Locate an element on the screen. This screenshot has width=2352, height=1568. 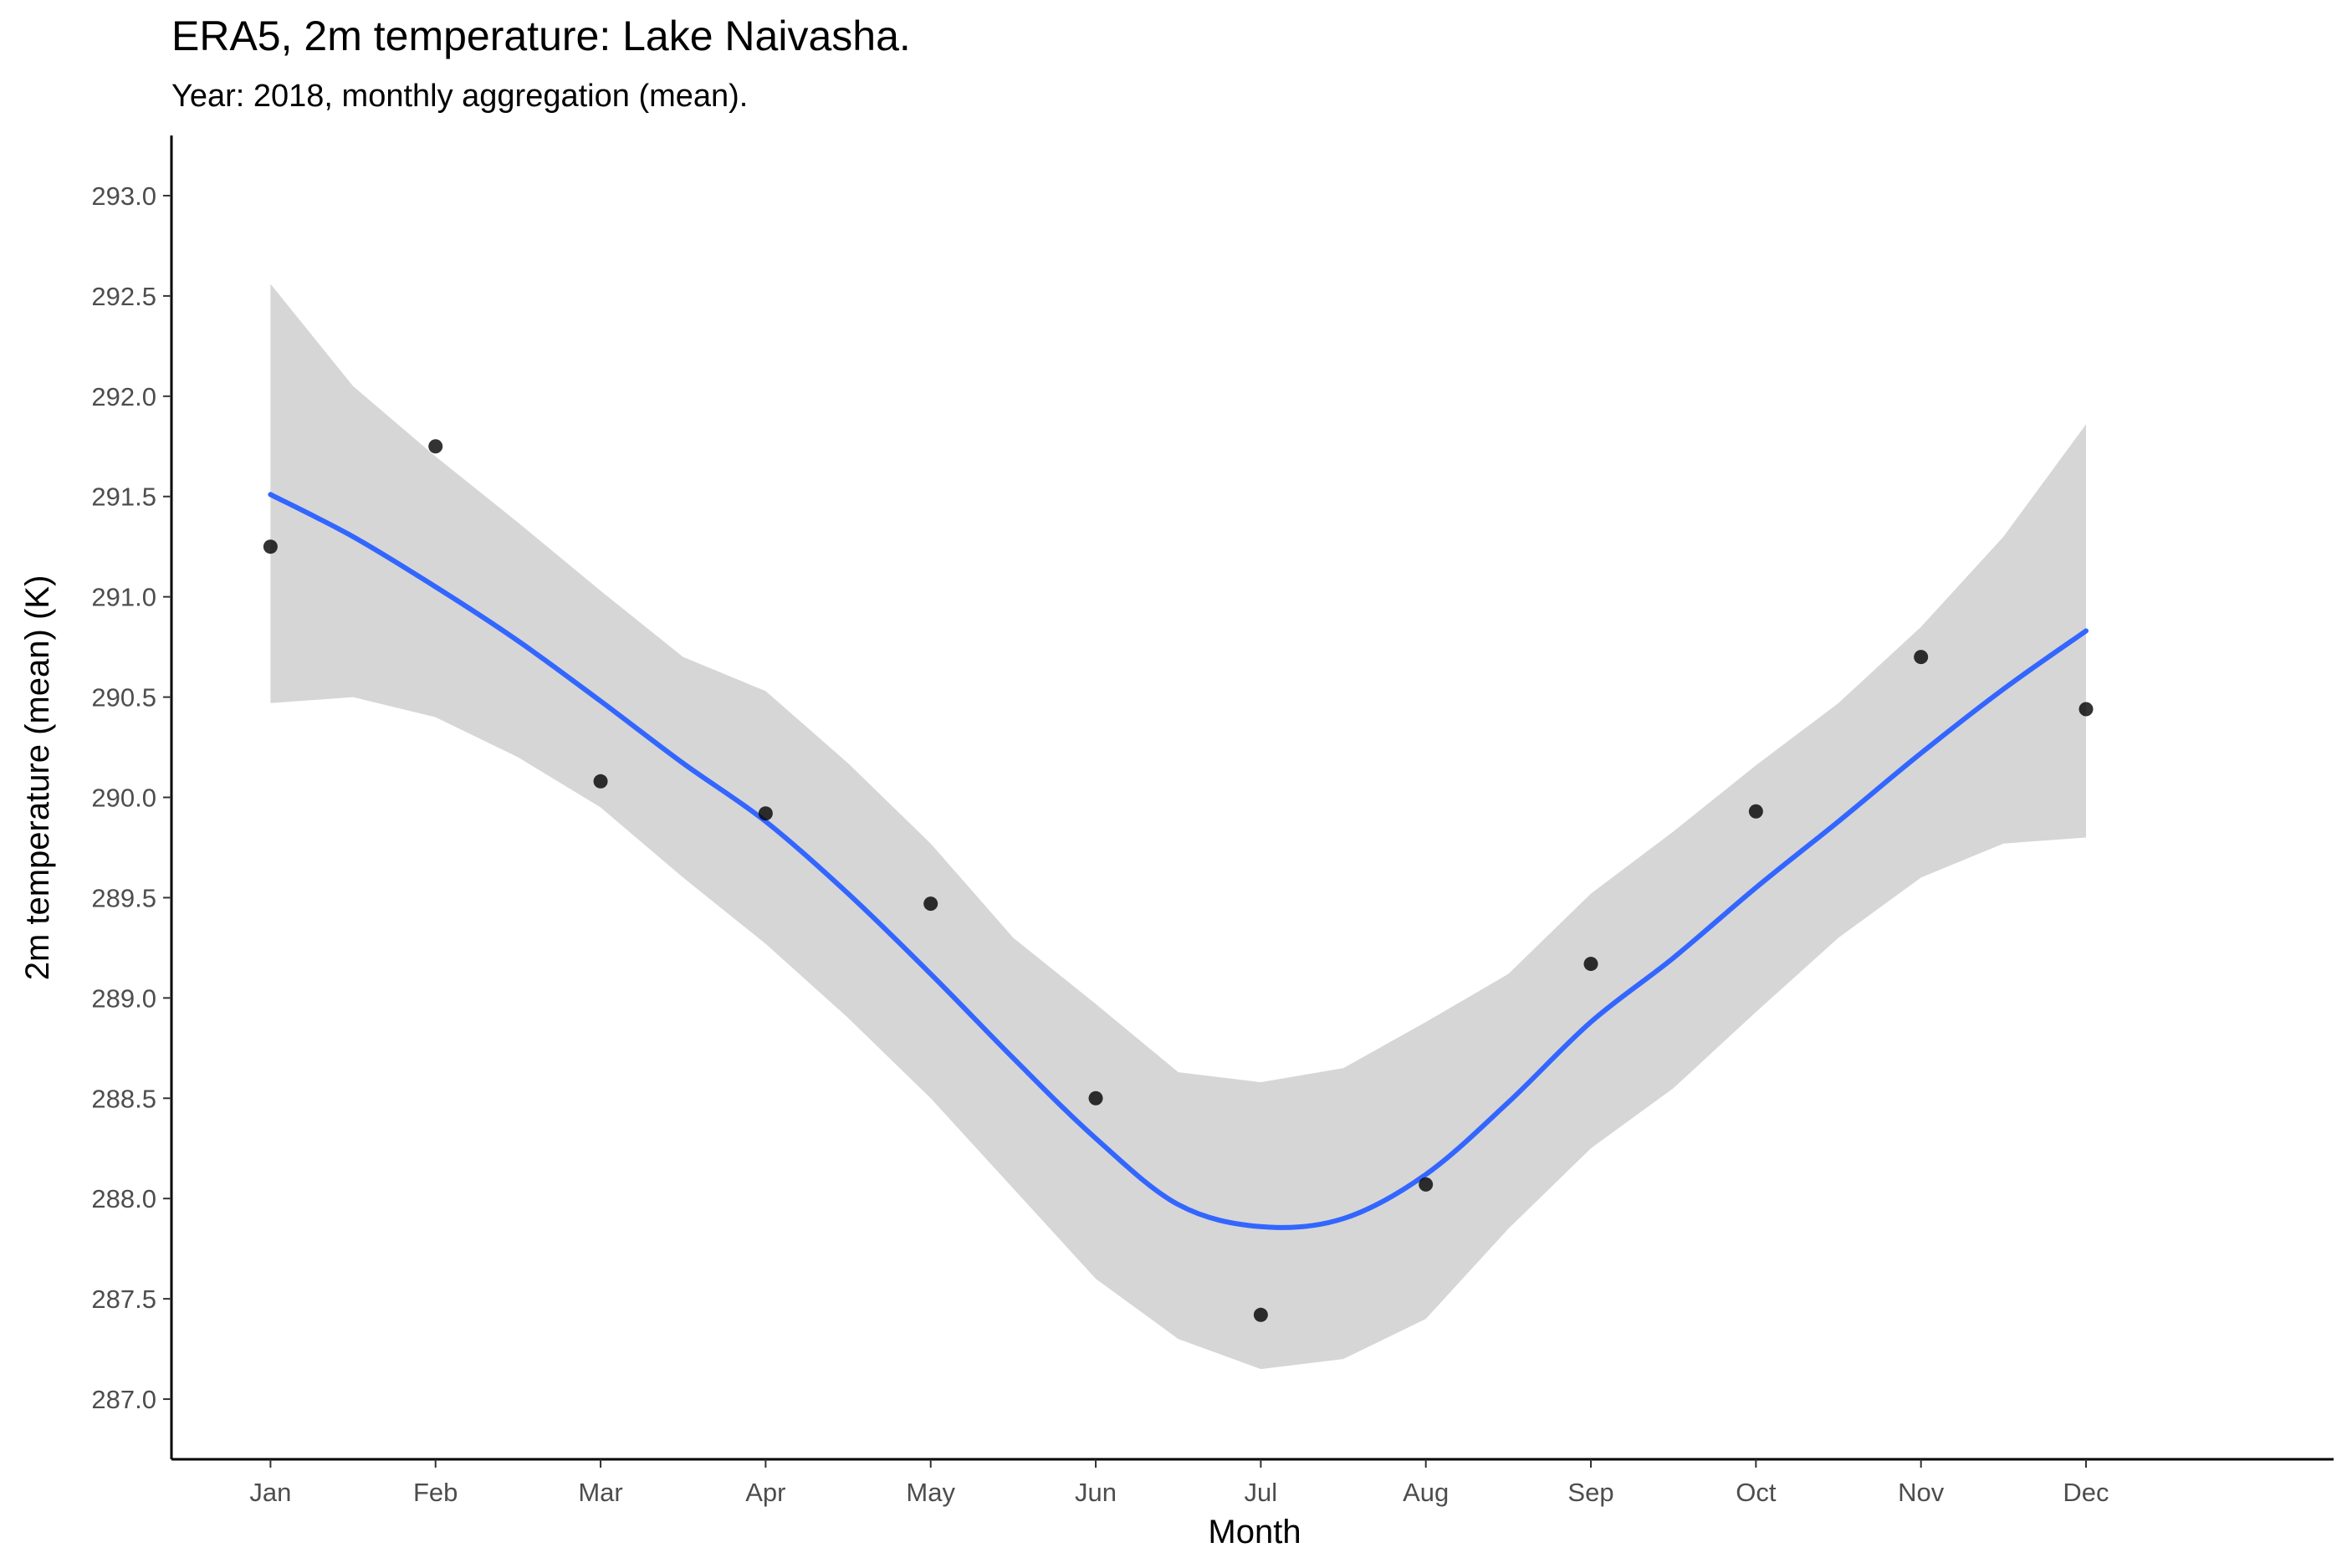
x-axis-ticks: Jan Feb Mar Apr May Jun Jul Aug Sep Oct Nov Dec is located at coordinates (1179, 1483).